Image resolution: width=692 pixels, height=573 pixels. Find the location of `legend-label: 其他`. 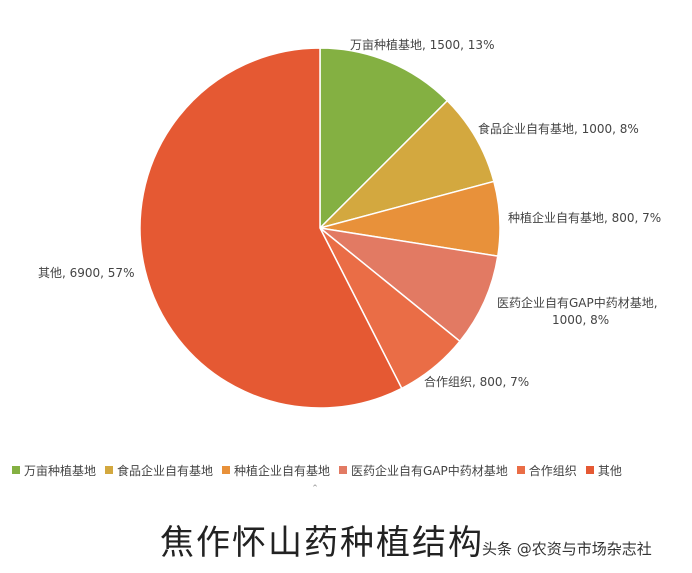

legend-label: 其他 is located at coordinates (609, 470).